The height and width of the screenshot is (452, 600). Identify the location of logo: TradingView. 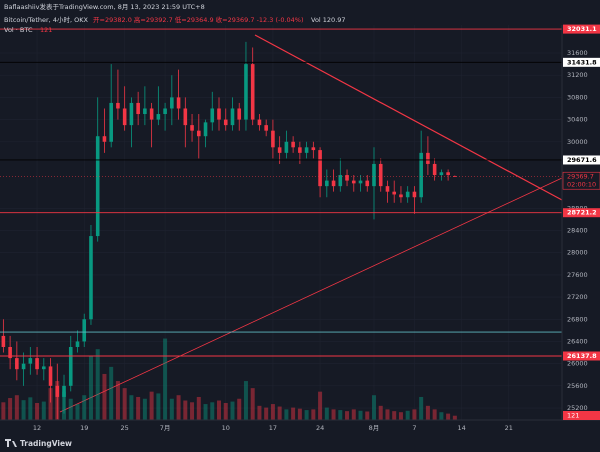
(46, 443).